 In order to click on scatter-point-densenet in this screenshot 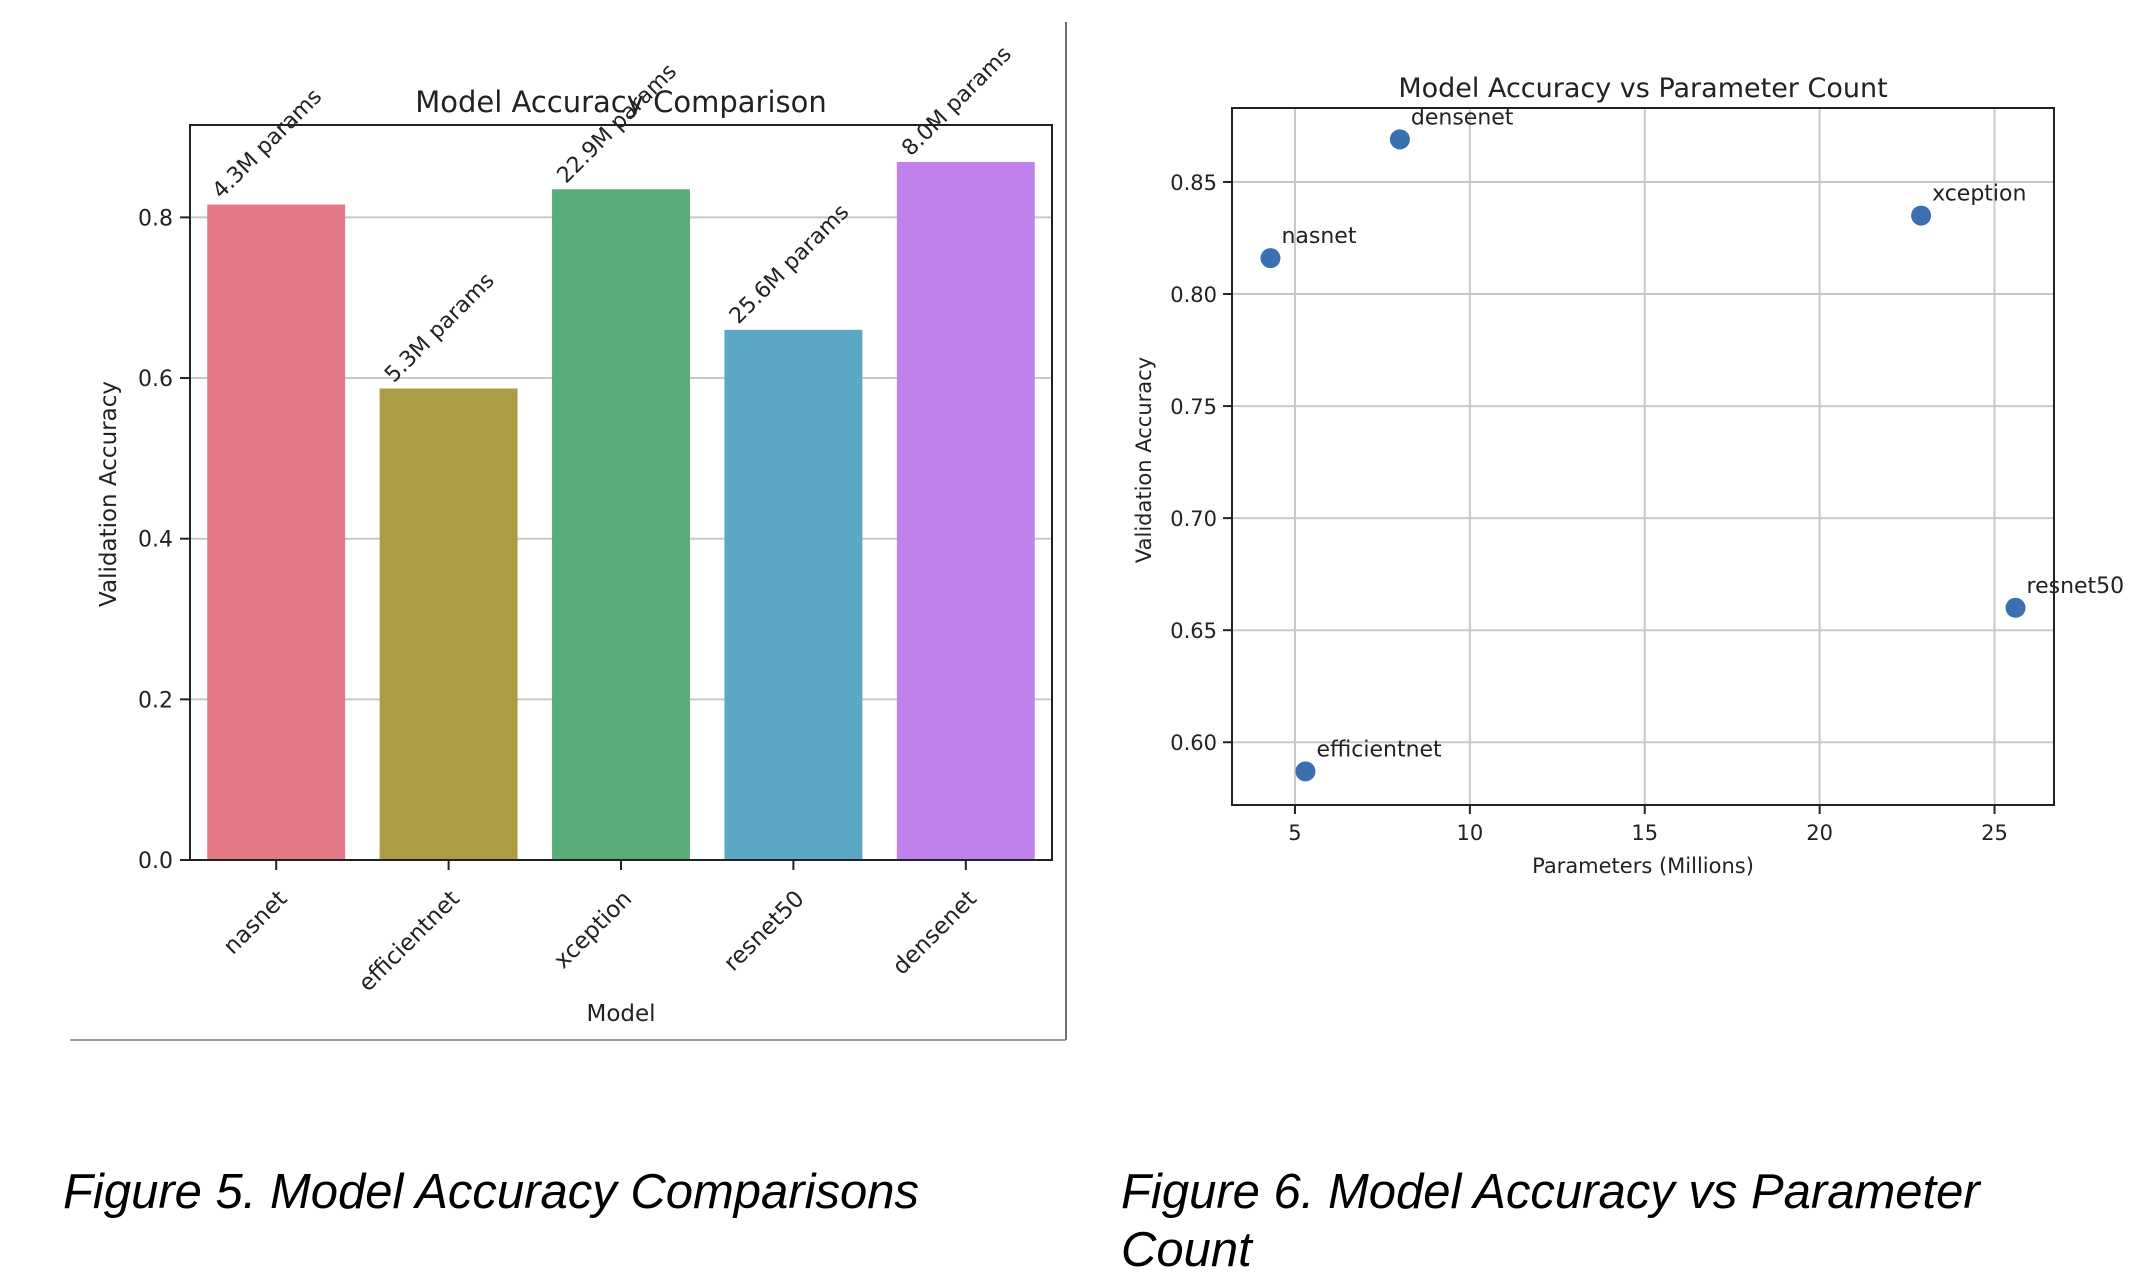, I will do `click(1399, 139)`.